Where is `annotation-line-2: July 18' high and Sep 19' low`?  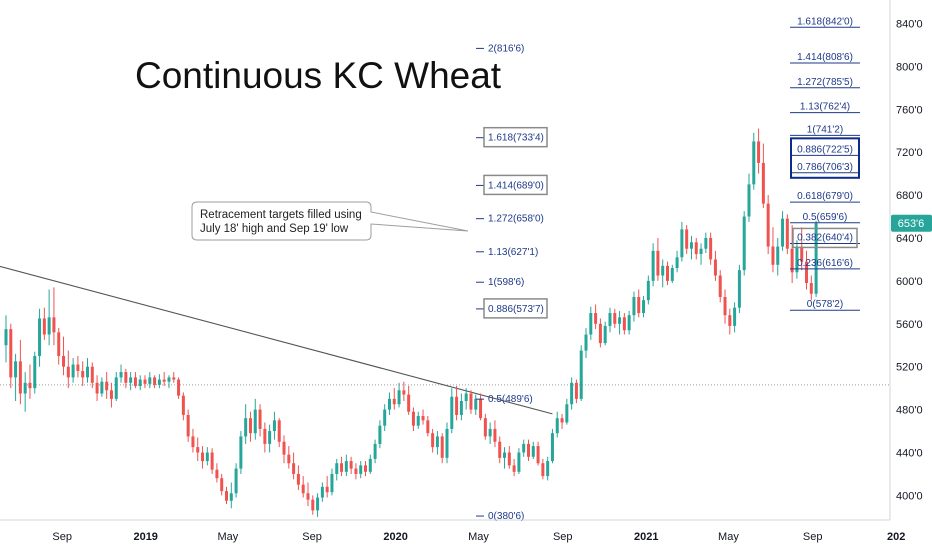 annotation-line-2: July 18' high and Sep 19' low is located at coordinates (274, 229).